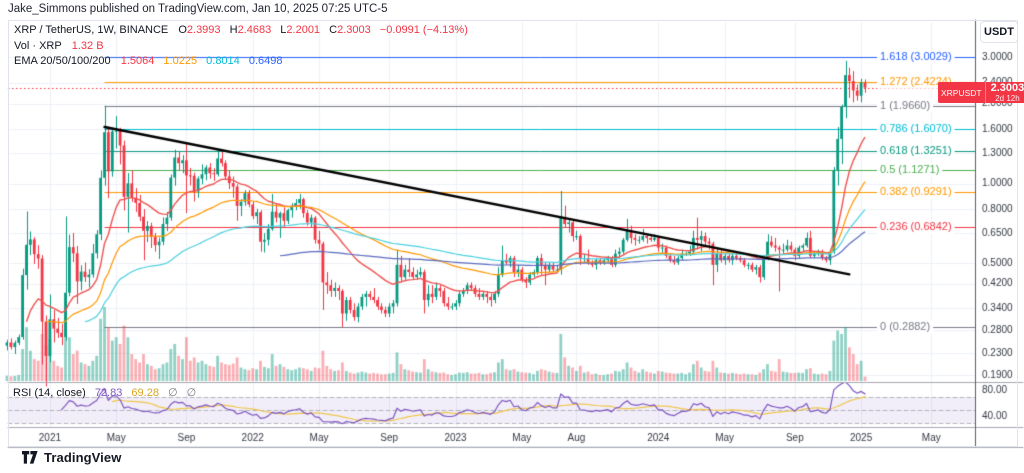 The height and width of the screenshot is (473, 1024). What do you see at coordinates (999, 233) in the screenshot?
I see `price-axis` at bounding box center [999, 233].